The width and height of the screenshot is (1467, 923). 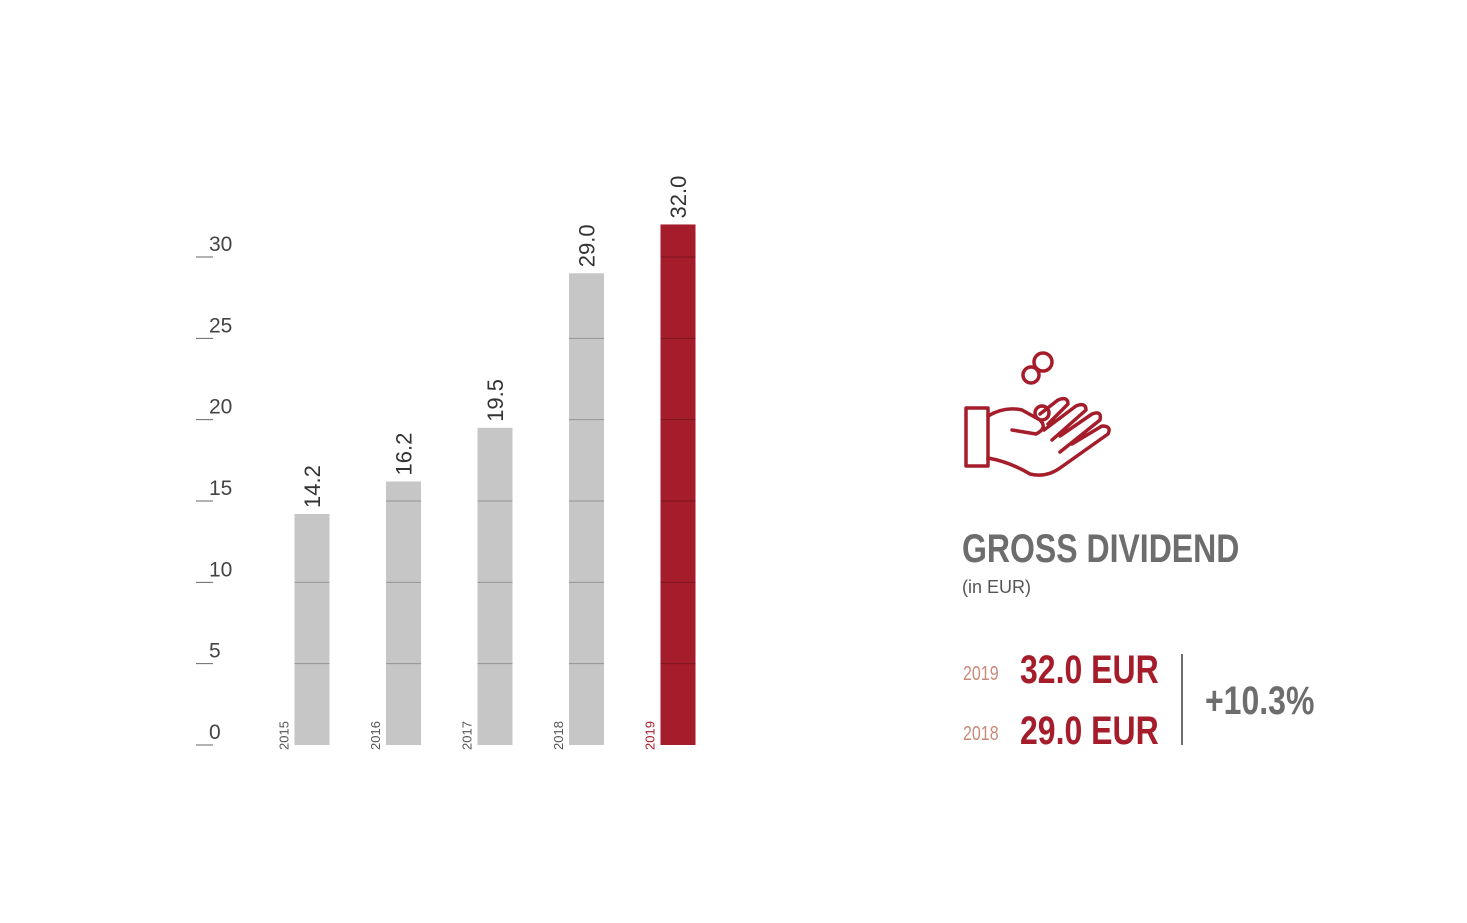 I want to click on x-tick-label: 2015, so click(x=284, y=735).